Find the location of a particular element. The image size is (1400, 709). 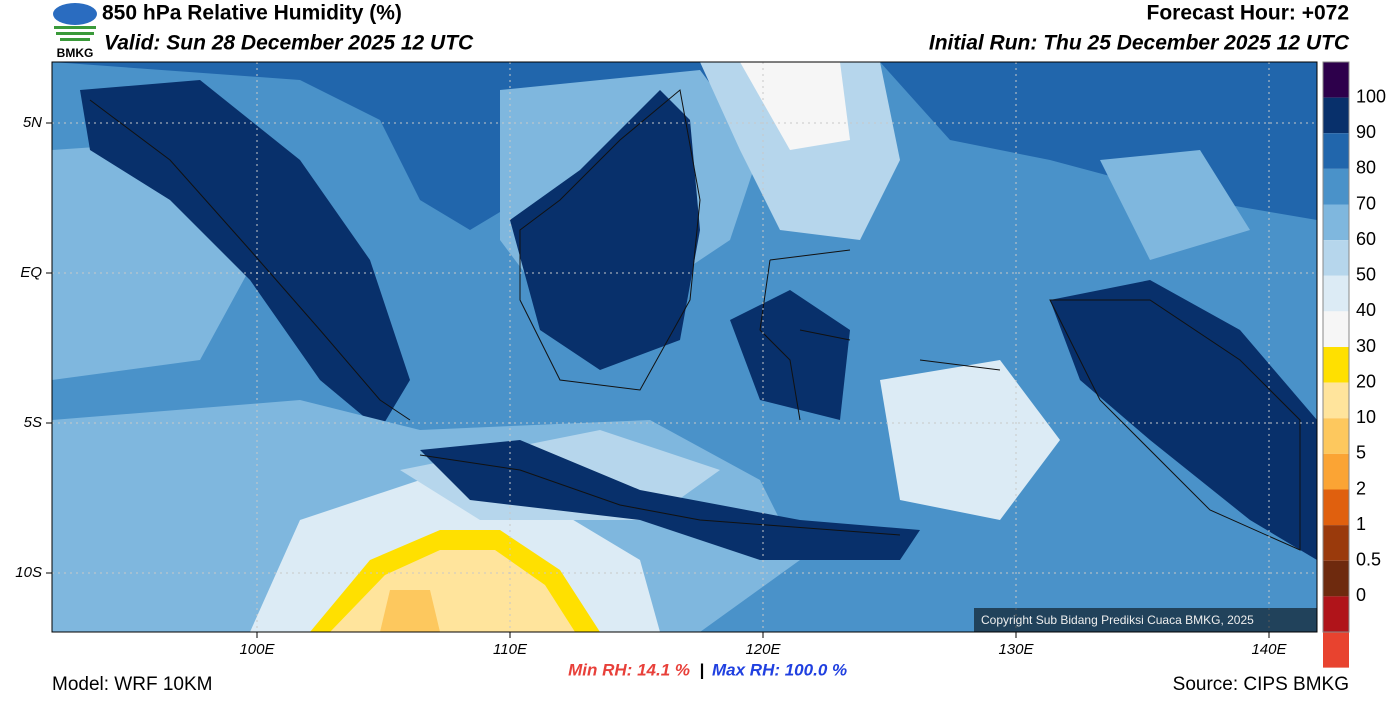

lat-label: 5N is located at coordinates (32, 122).